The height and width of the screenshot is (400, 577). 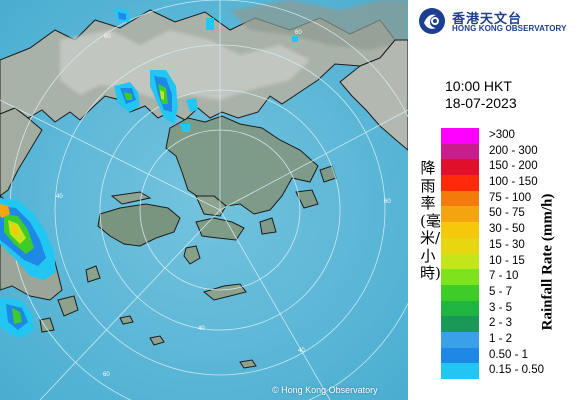 I want to click on kowloon-peninsula, so click(x=211, y=206).